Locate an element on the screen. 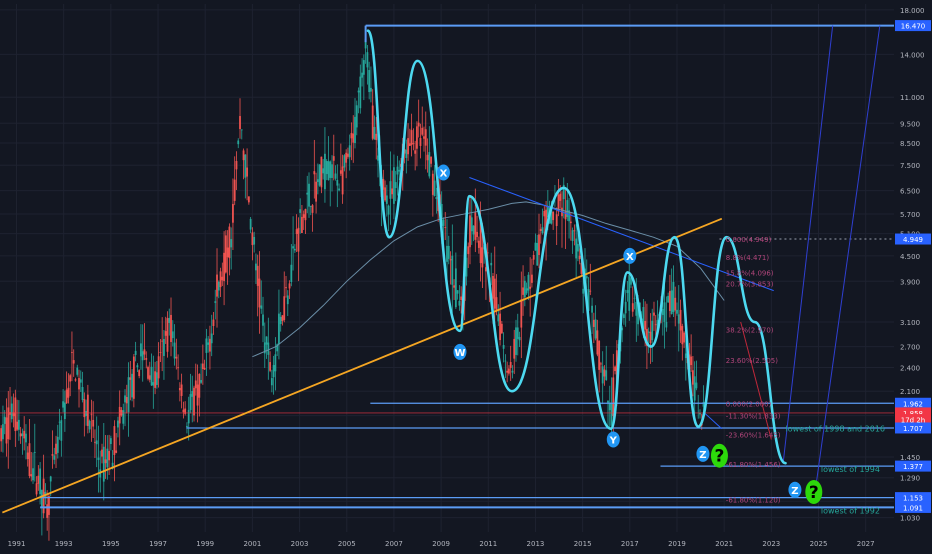  y-tick-label: 2.100 is located at coordinates (910, 392).